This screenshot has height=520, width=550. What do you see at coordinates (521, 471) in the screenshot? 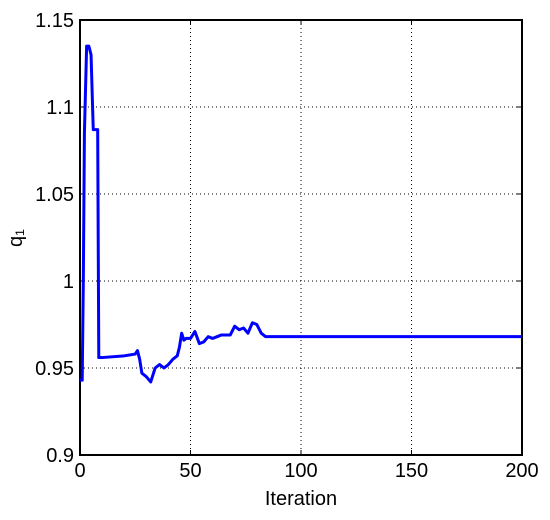
I see `x-tick-label: 200` at bounding box center [521, 471].